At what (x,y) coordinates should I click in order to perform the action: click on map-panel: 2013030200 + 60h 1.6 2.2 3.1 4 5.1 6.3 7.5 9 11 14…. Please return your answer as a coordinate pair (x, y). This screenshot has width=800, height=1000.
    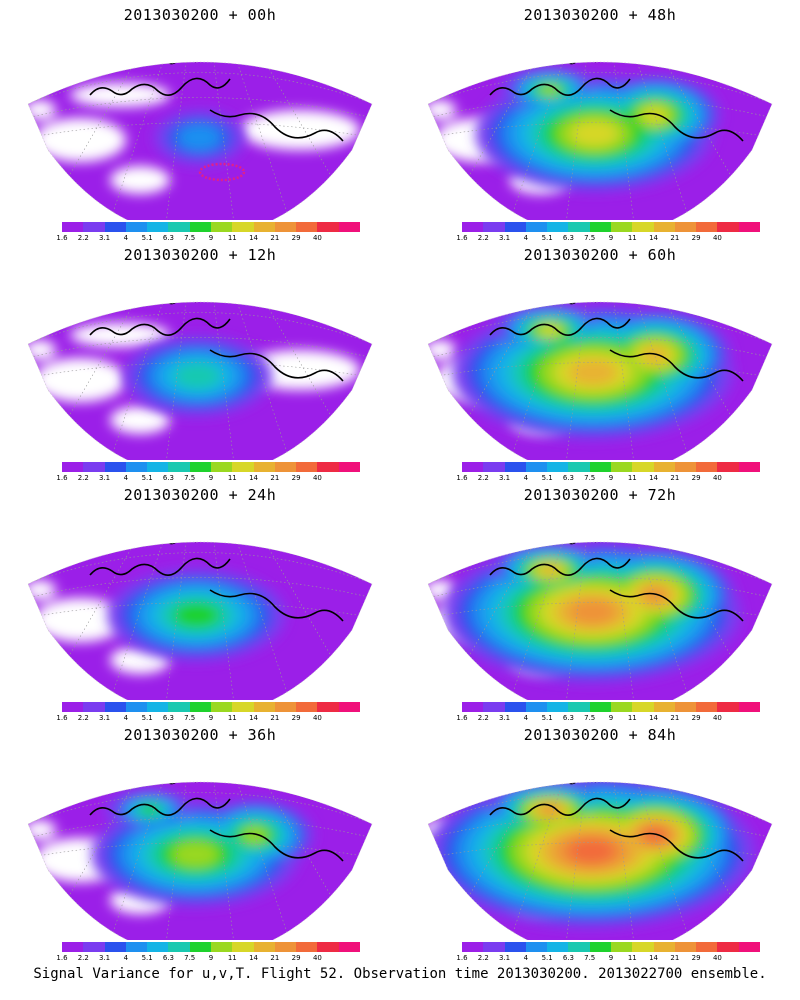
    Looking at the image, I should click on (600, 361).